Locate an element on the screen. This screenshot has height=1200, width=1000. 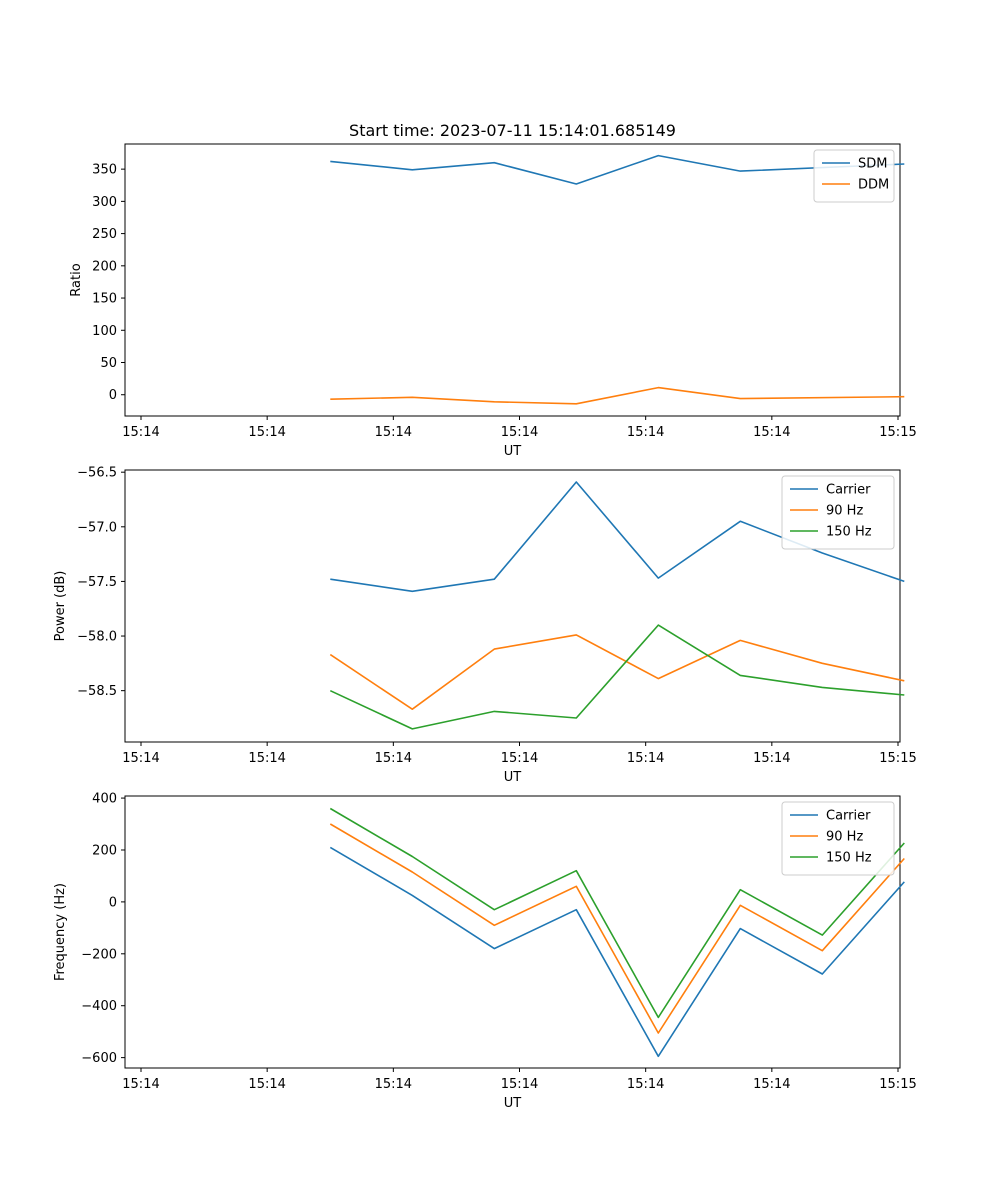
legend-entry: DDM is located at coordinates (873, 185).